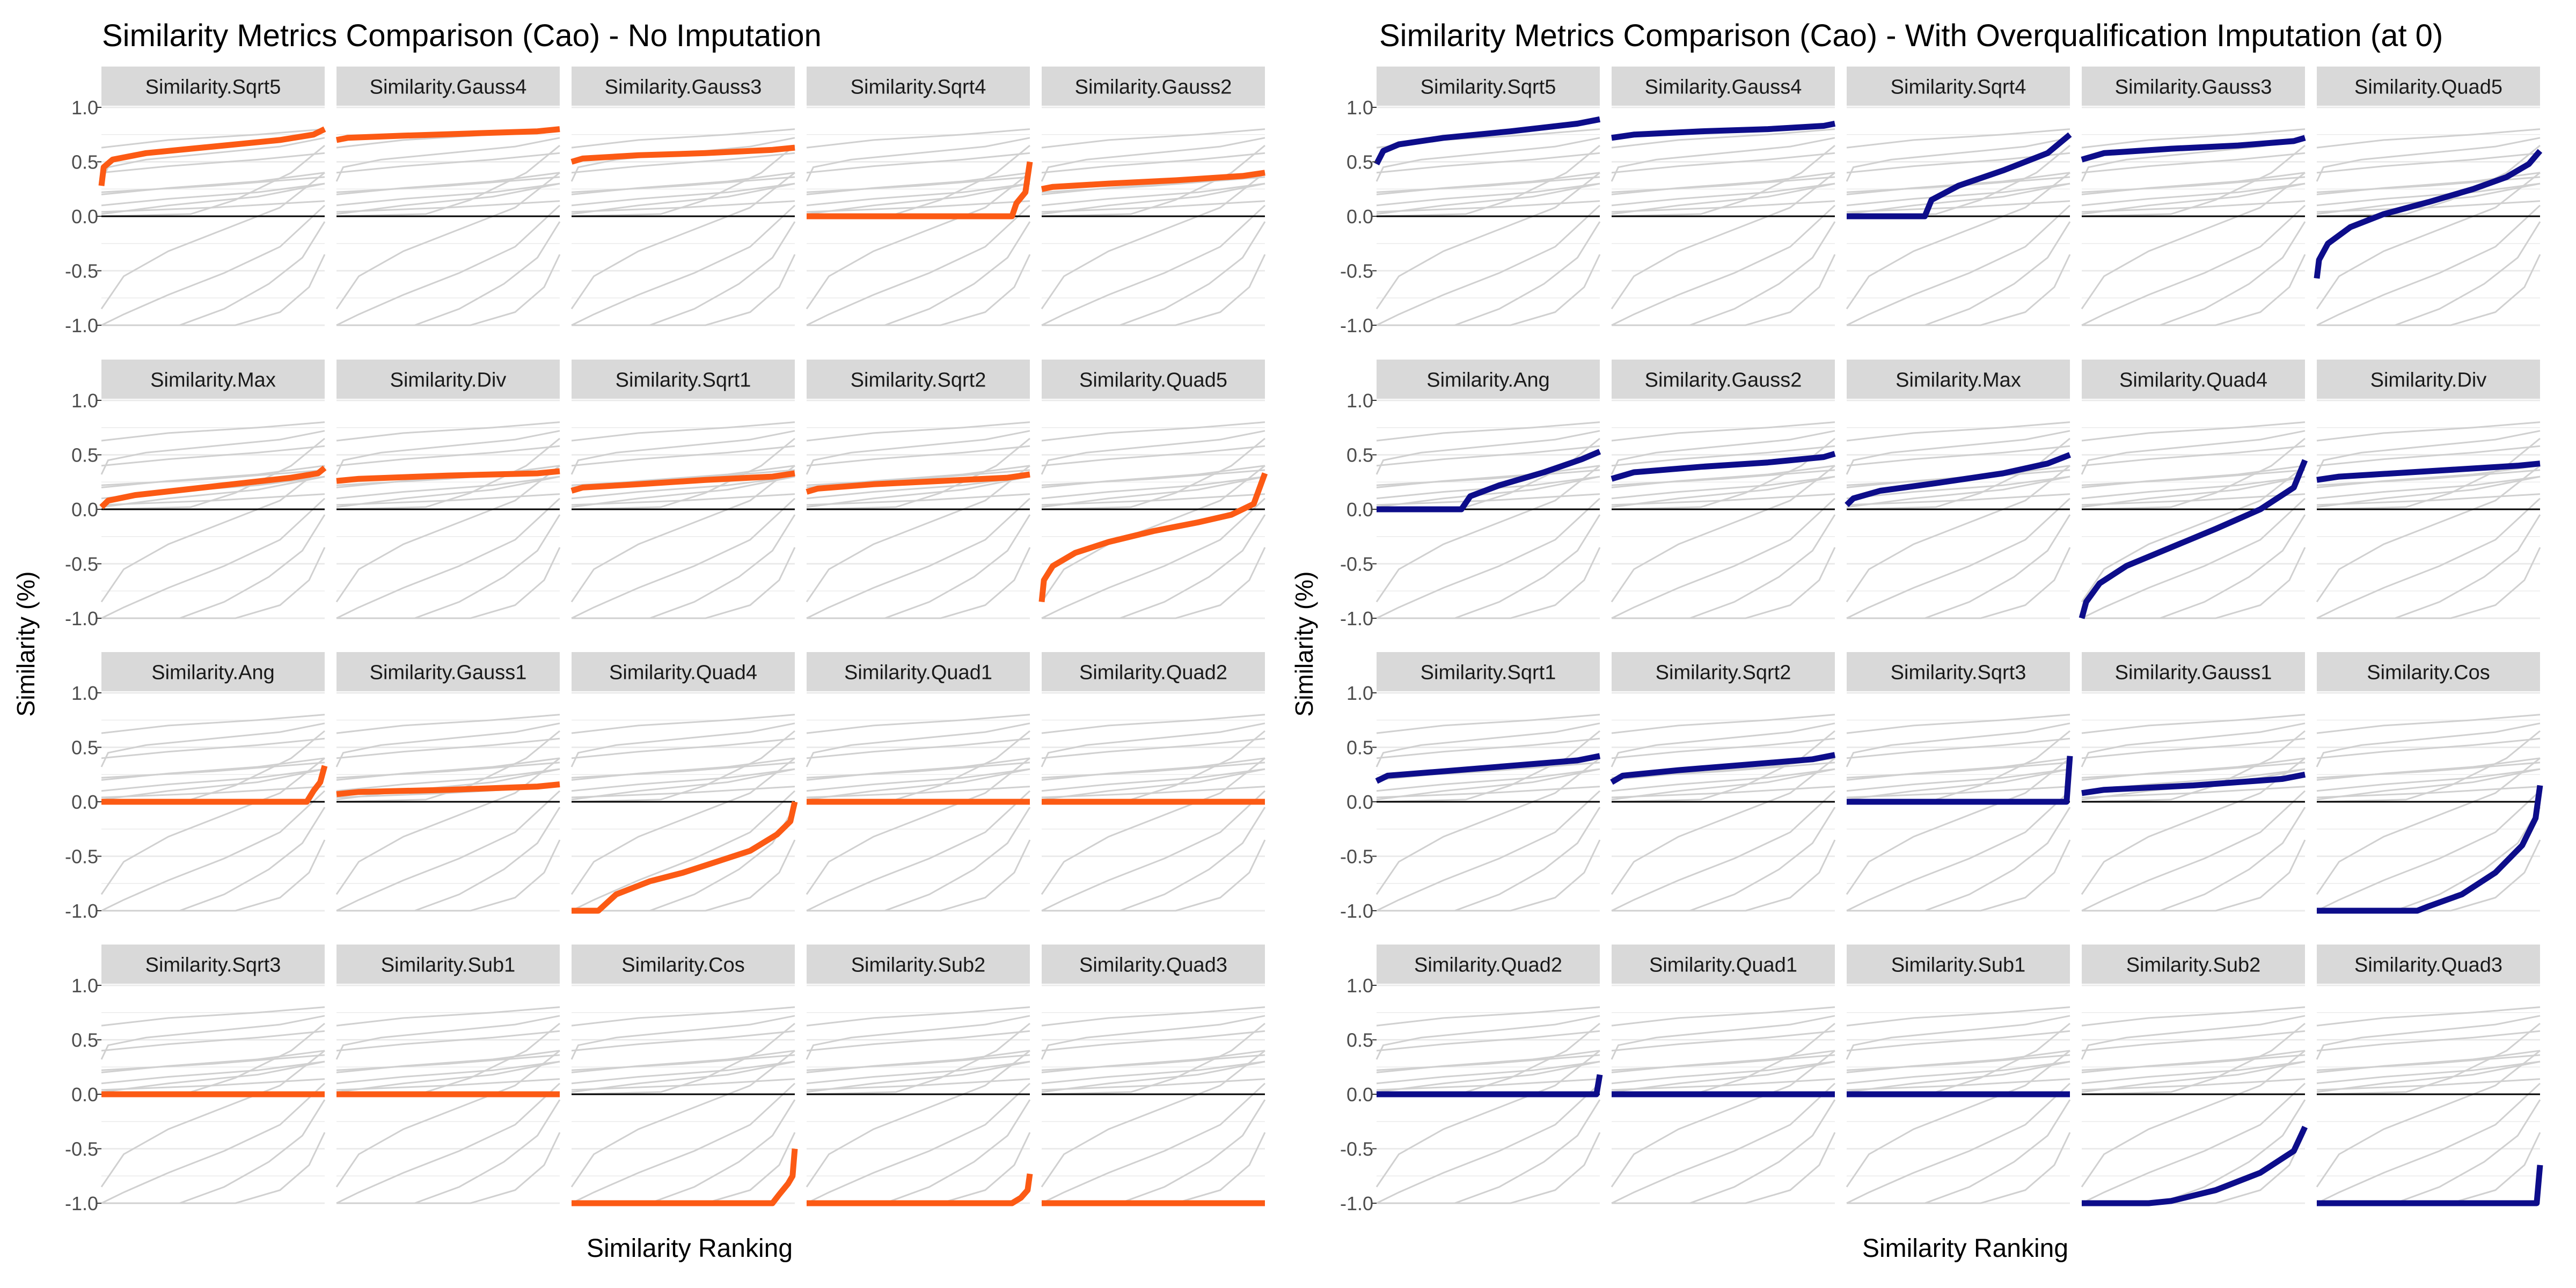 The image size is (2576, 1288). What do you see at coordinates (683, 196) in the screenshot?
I see `facet-panel: Similarity.Gauss3` at bounding box center [683, 196].